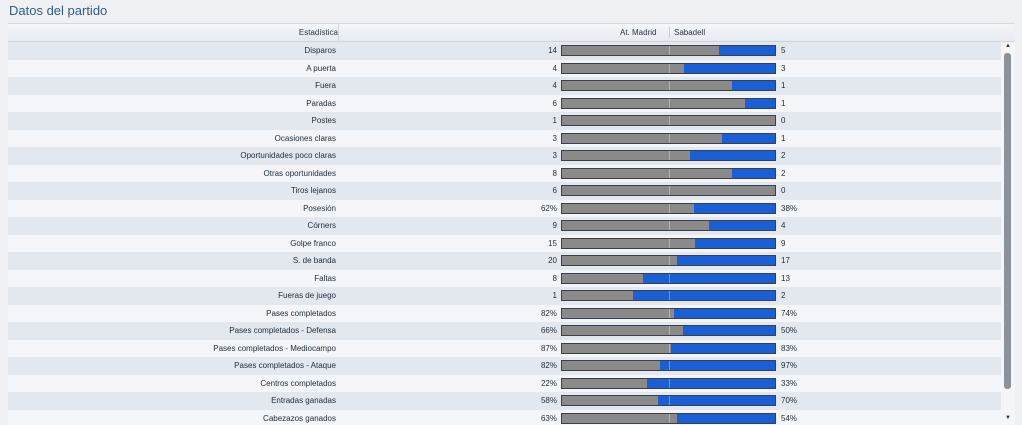  What do you see at coordinates (172, 417) in the screenshot?
I see `stat-label: Cabezazos ganados` at bounding box center [172, 417].